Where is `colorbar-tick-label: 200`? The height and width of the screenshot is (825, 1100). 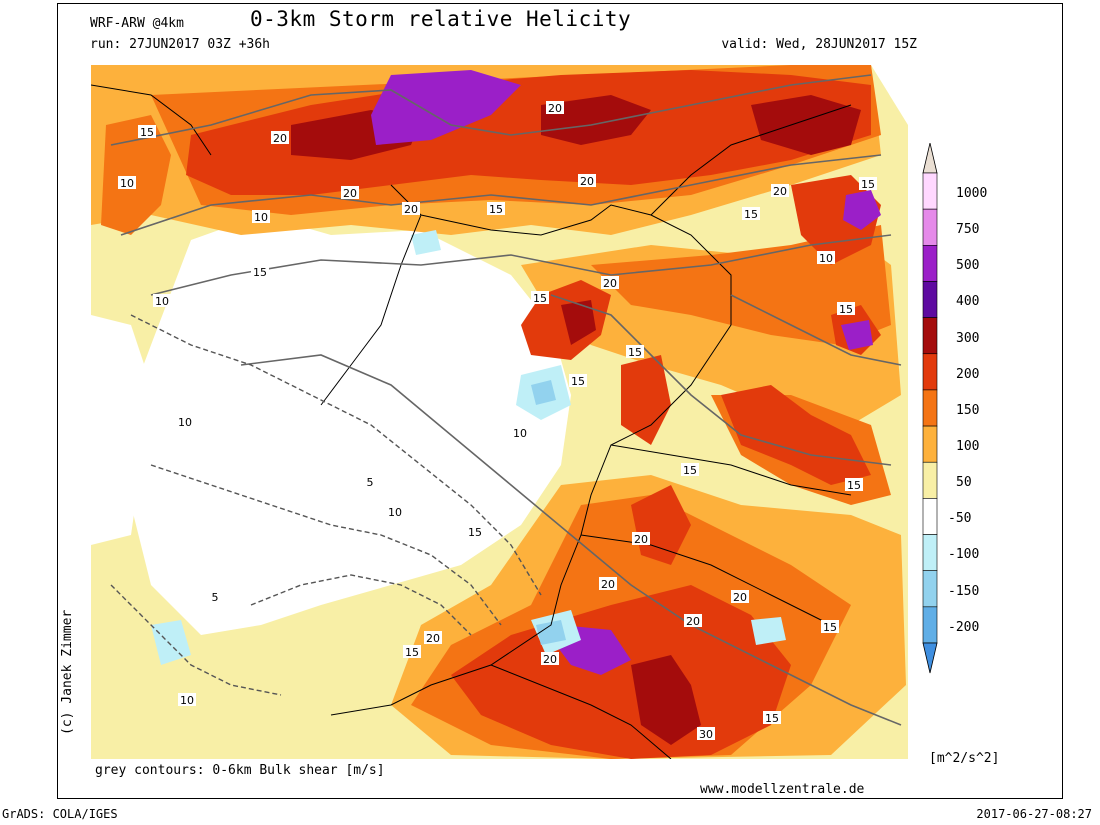 colorbar-tick-label: 200 is located at coordinates (968, 374).